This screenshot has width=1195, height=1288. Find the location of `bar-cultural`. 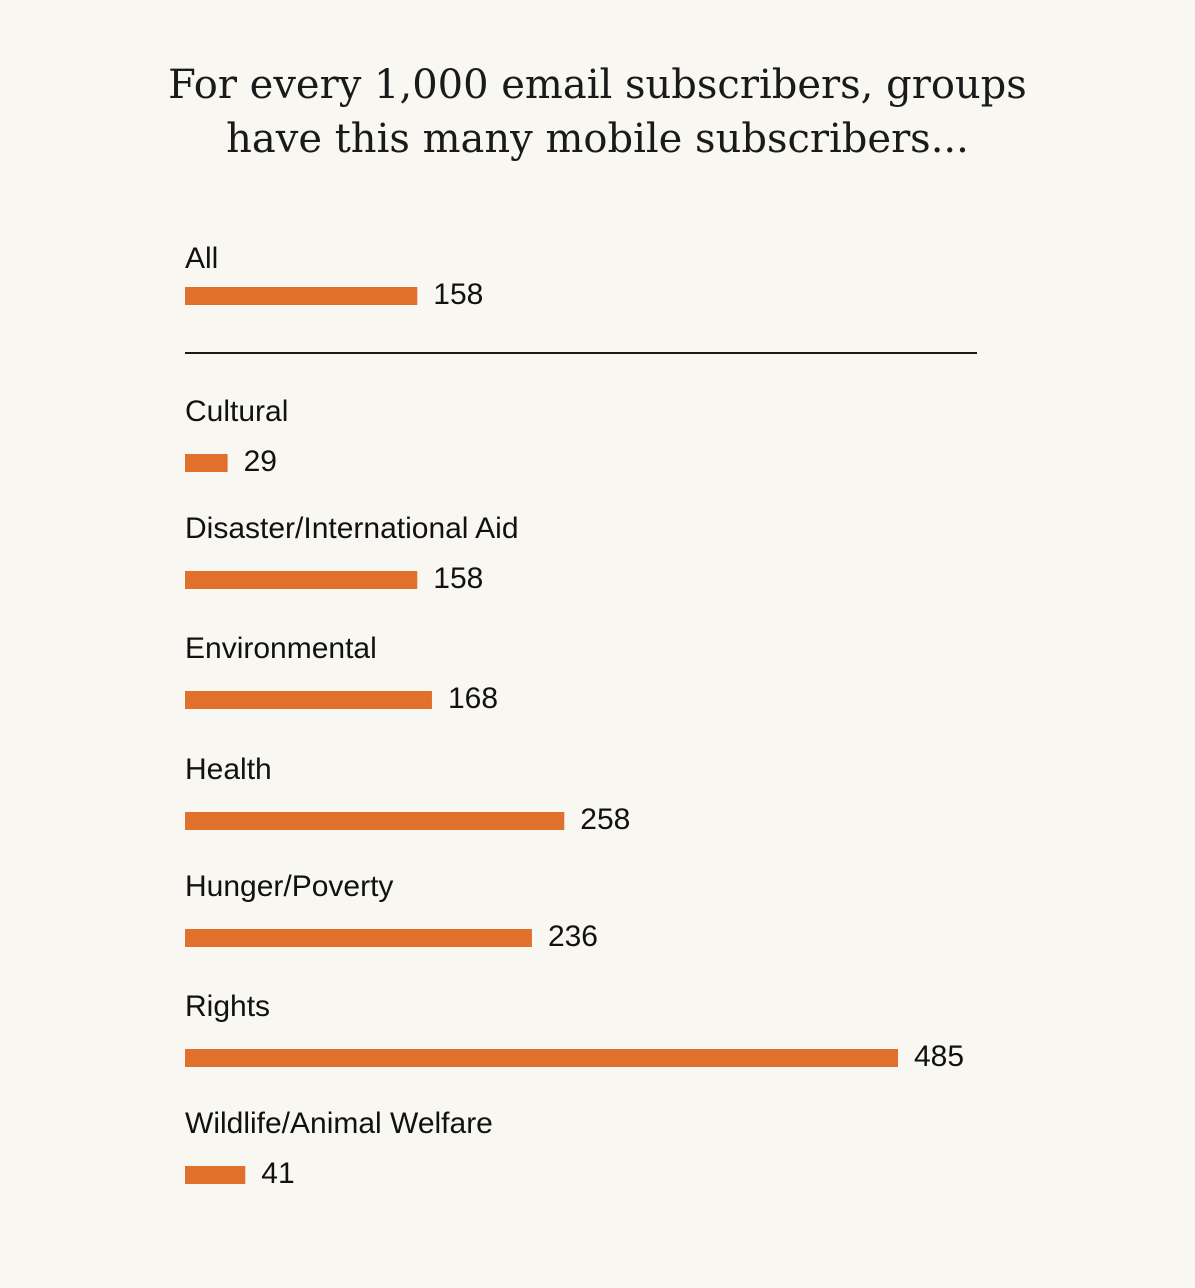

bar-cultural is located at coordinates (206, 463).